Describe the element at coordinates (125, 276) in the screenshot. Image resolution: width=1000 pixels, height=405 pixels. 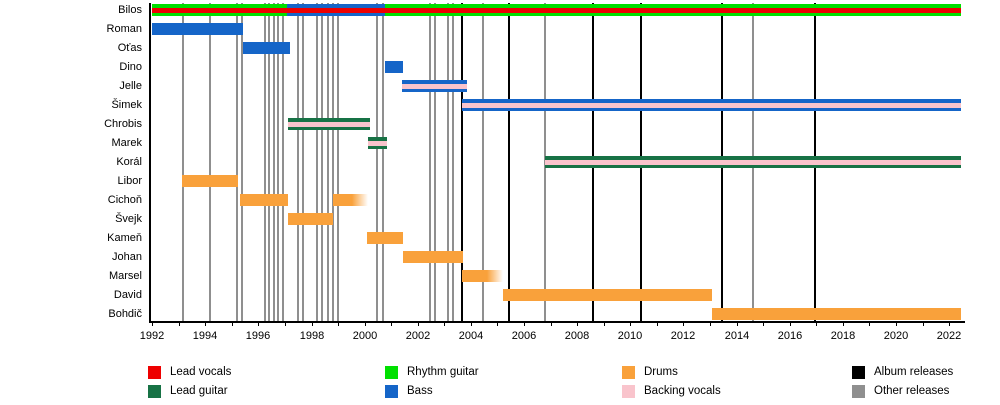
I see `member-label: Marsel` at that location.